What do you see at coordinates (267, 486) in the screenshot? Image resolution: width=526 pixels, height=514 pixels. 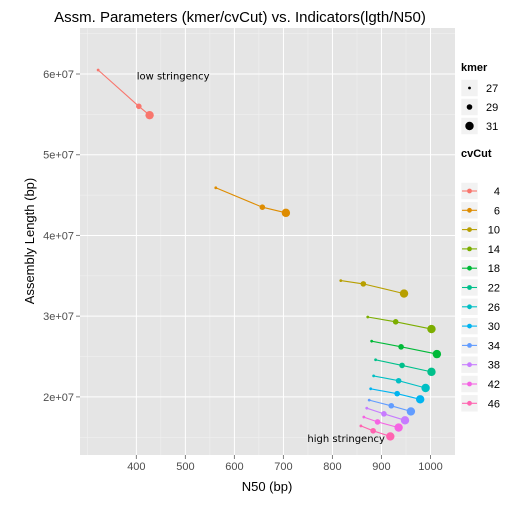 I see `x-axis-title: N50 (bp)` at bounding box center [267, 486].